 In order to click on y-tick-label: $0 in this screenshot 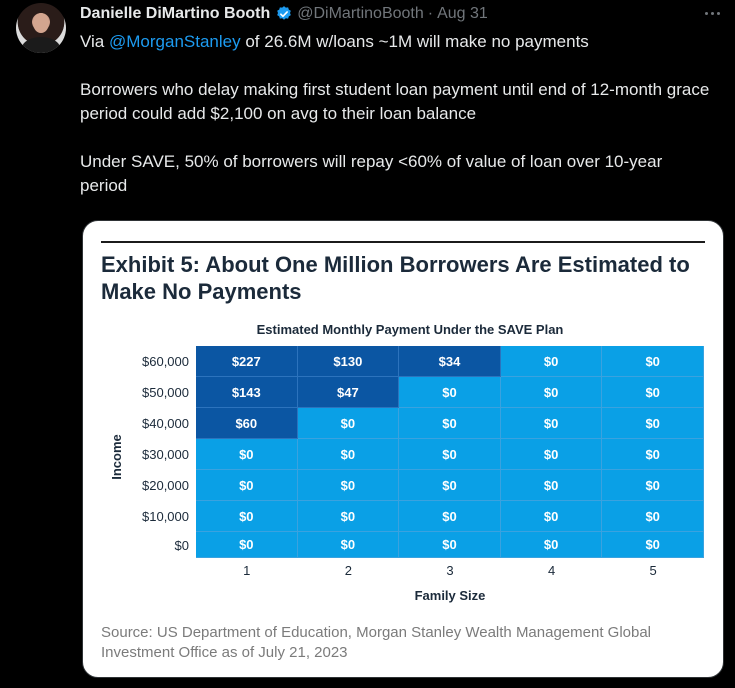, I will do `click(181, 545)`.